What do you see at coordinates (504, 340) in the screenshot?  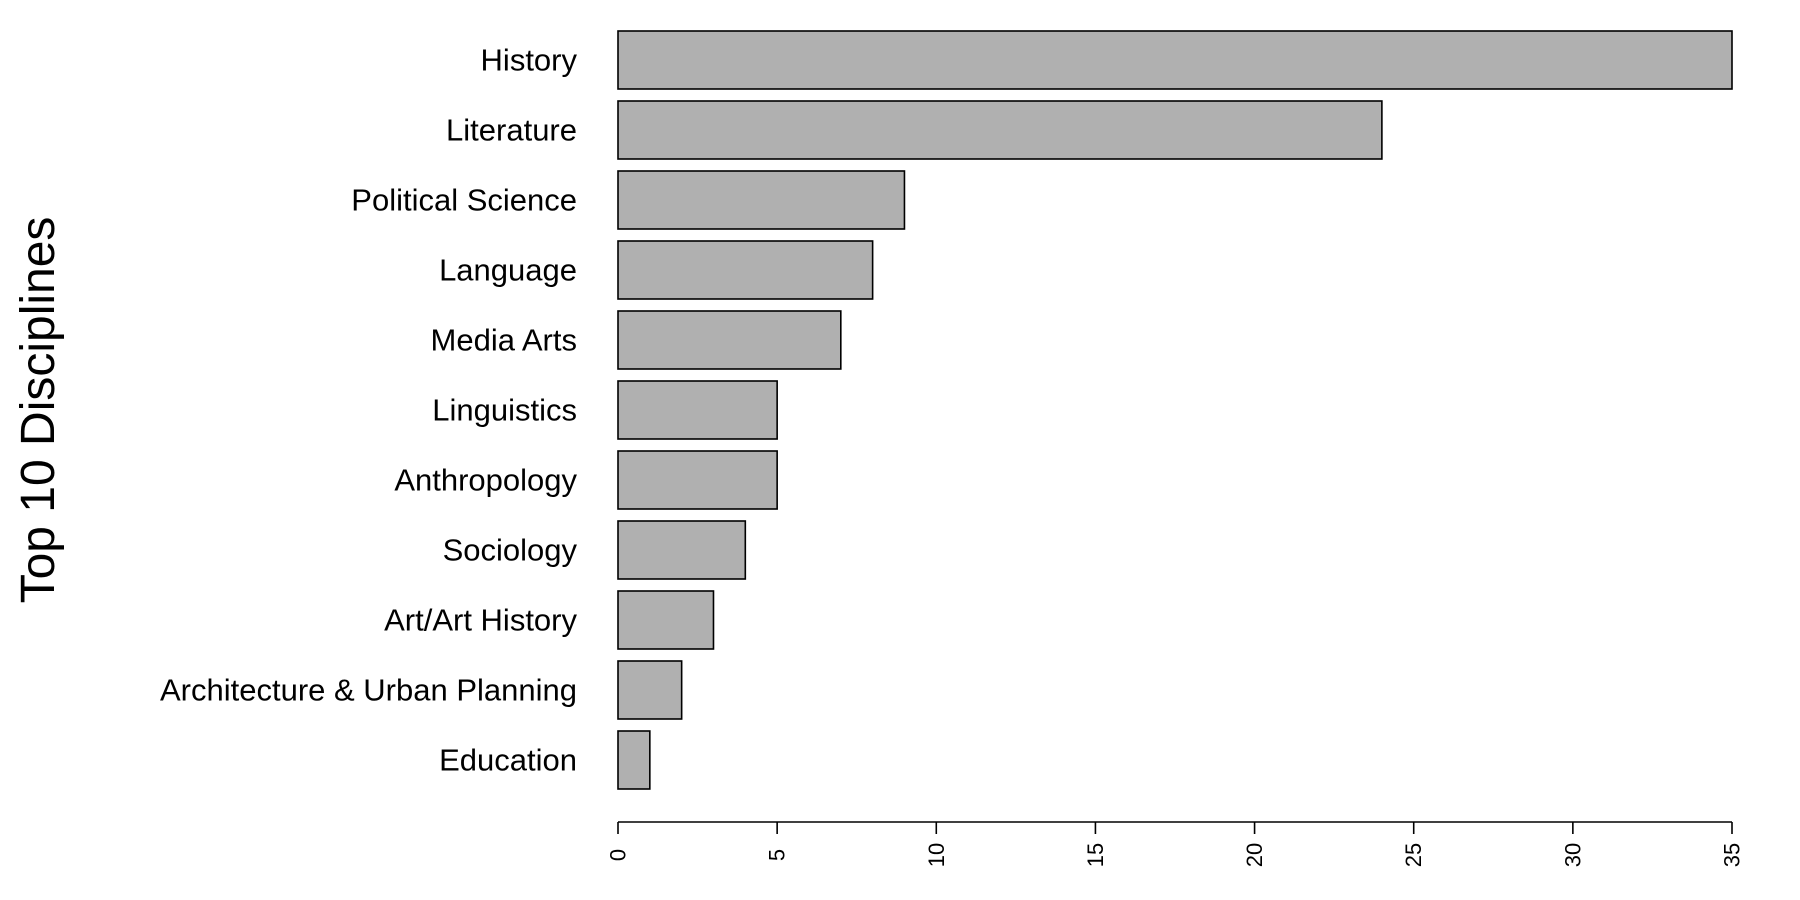 I see `category-label-4: Media Arts` at bounding box center [504, 340].